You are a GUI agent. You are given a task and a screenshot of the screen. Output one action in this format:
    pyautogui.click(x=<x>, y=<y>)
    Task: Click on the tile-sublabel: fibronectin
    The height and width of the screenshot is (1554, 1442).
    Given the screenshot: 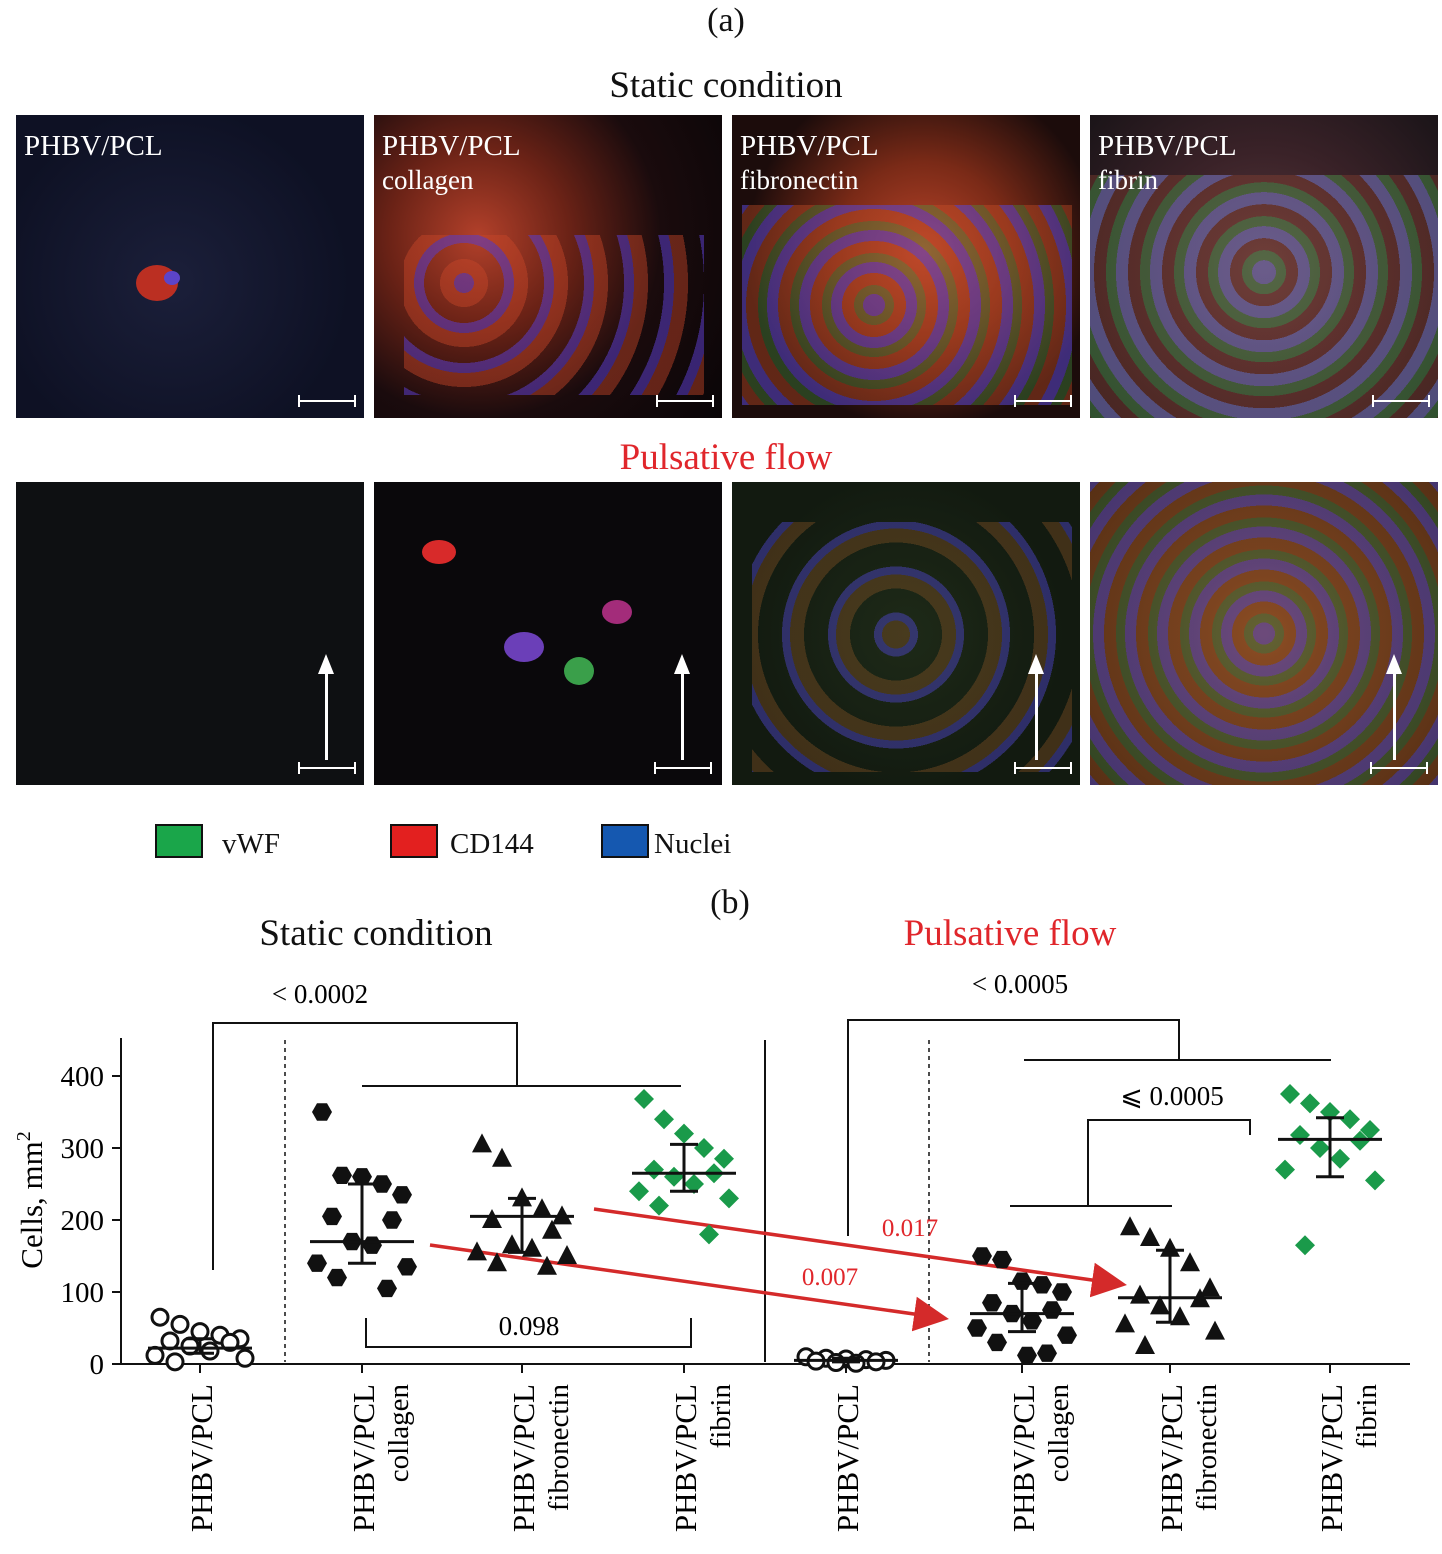 What is the action you would take?
    pyautogui.click(x=799, y=180)
    